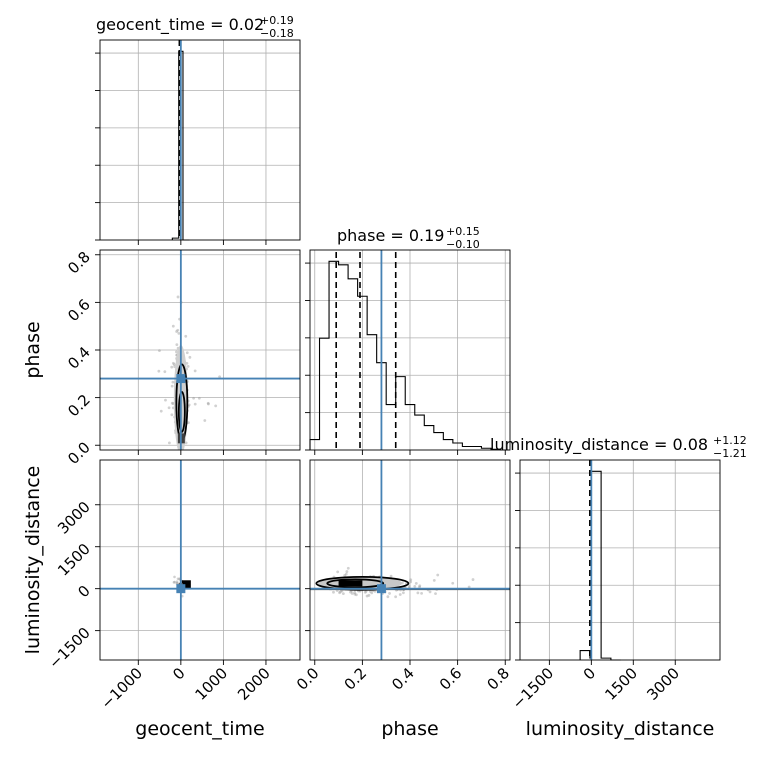 The width and height of the screenshot is (760, 760). What do you see at coordinates (403, 679) in the screenshot?
I see `x-tick-label: 0.4` at bounding box center [403, 679].